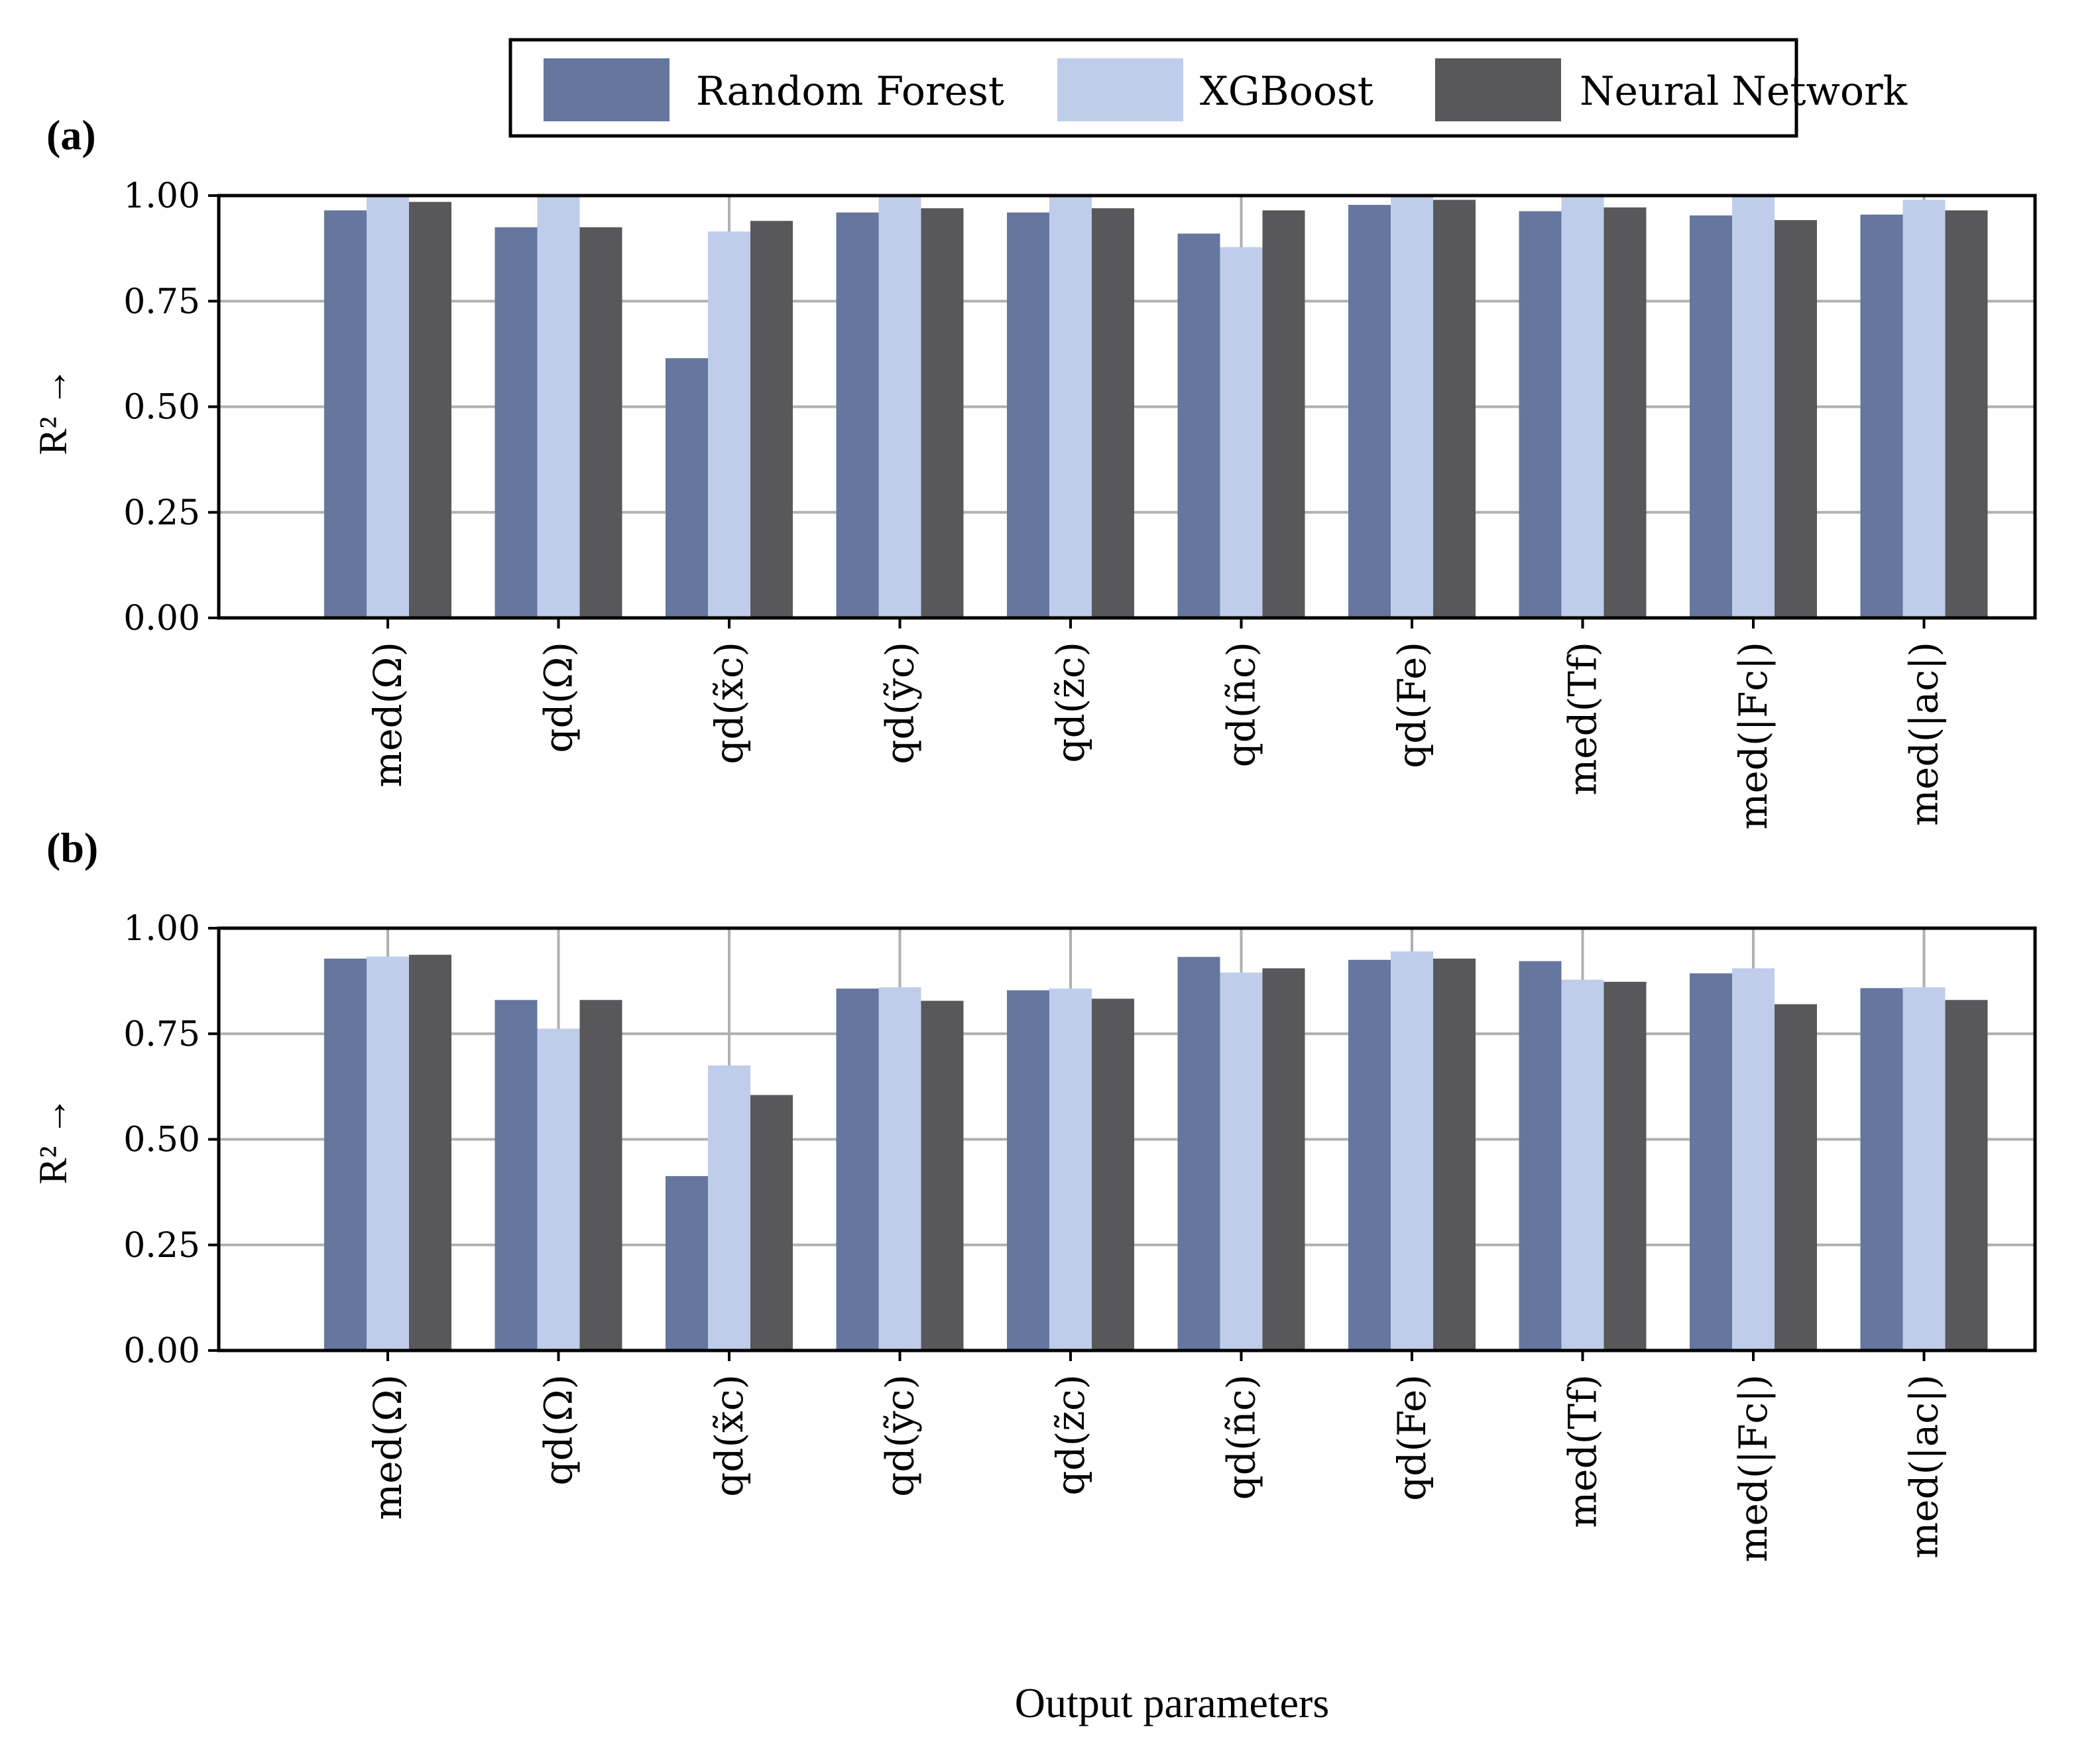 The width and height of the screenshot is (2100, 1739). I want to click on legend-label-random-forest: Random Forest, so click(850, 91).